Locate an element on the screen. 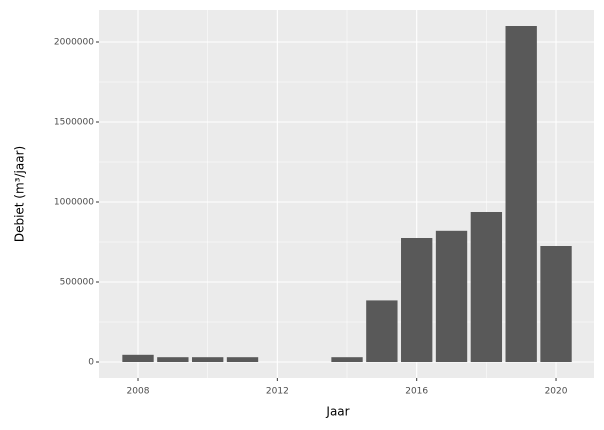 This screenshot has height=430, width=604. y-tick-label: 500000 is located at coordinates (77, 283).